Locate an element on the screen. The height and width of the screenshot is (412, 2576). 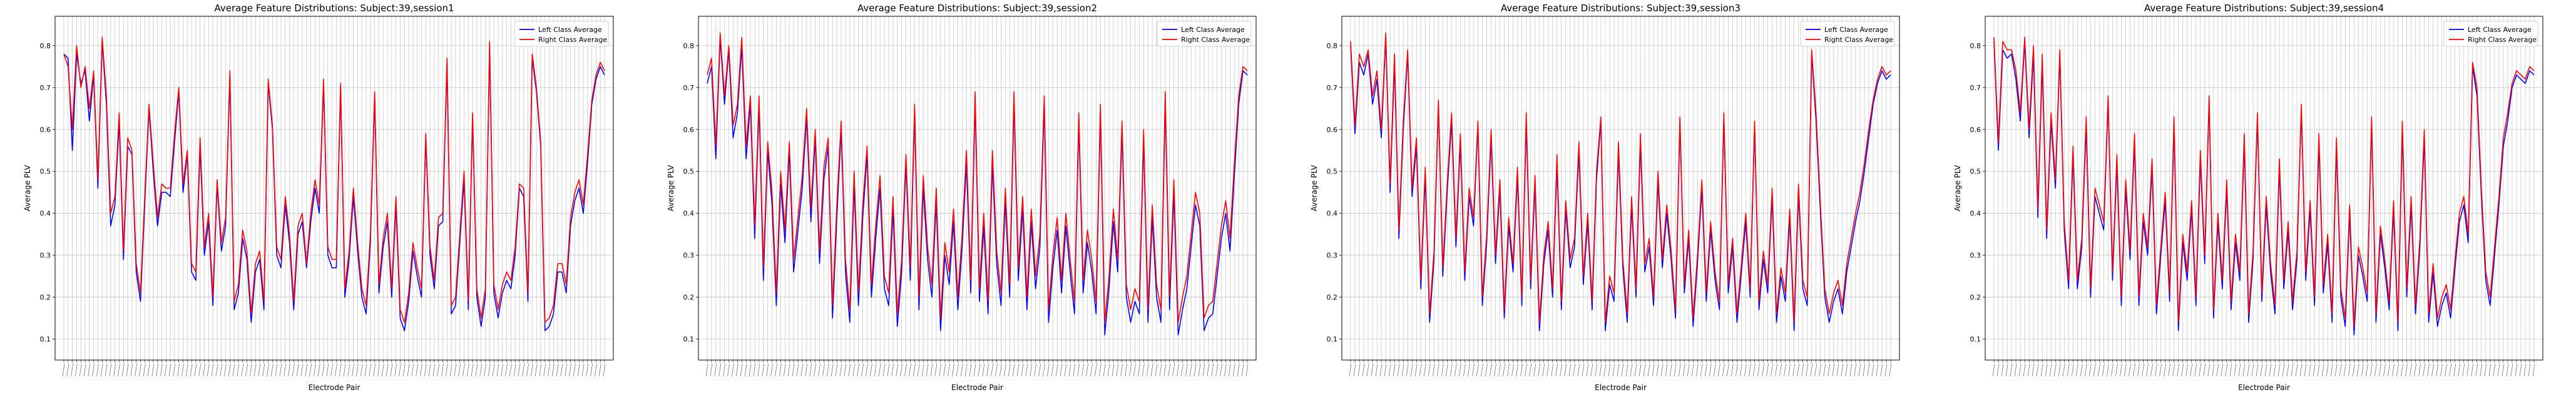
y-tick-label: 0.6 is located at coordinates (689, 130).